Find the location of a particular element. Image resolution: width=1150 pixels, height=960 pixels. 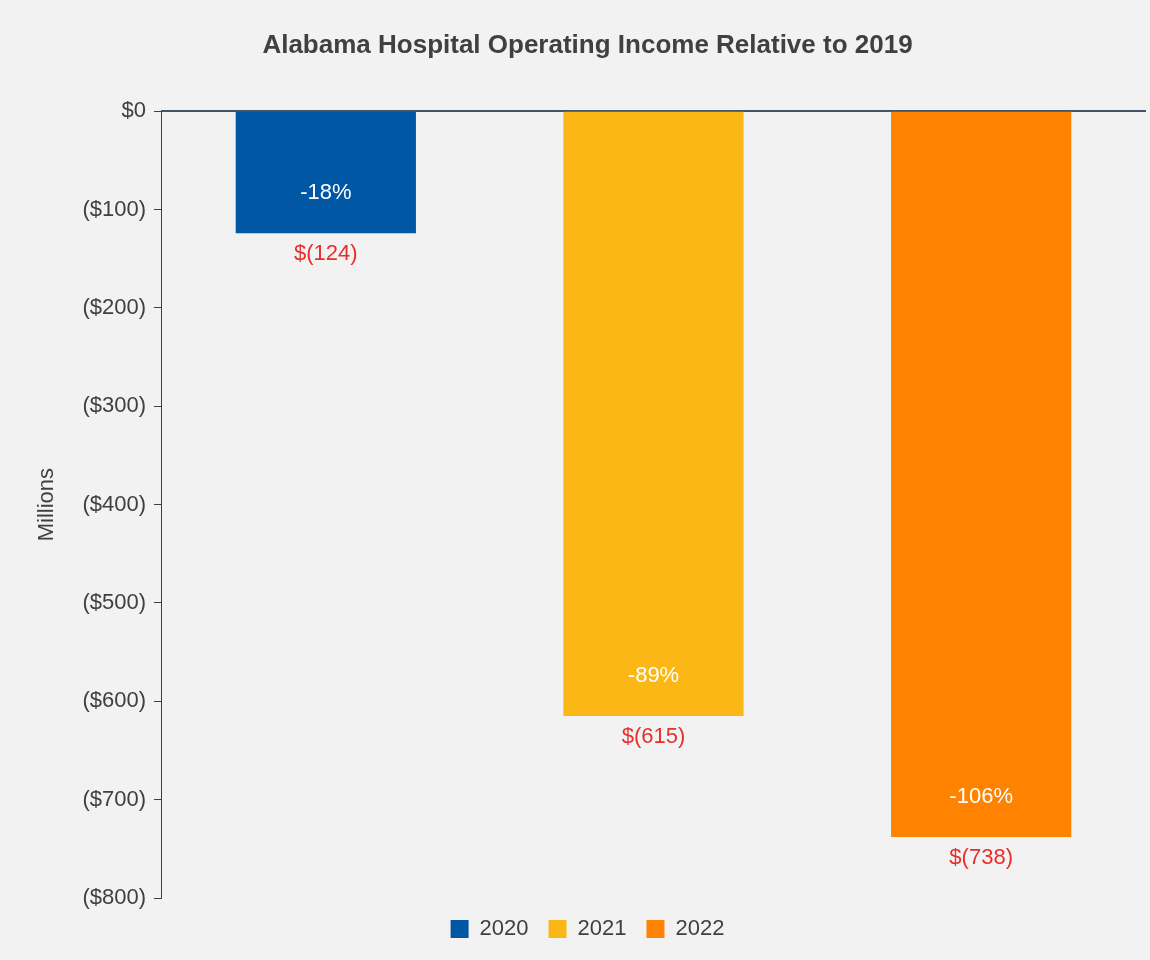

data-label: $(738) is located at coordinates (981, 857).